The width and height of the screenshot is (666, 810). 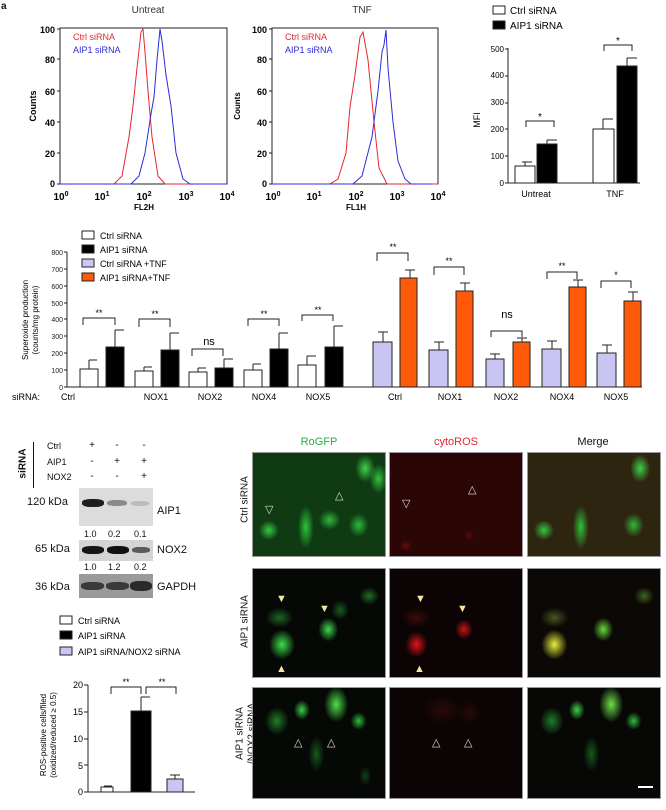 I want to click on y-axis-label-2: (oxidized/reduced ≥ 0.5), so click(x=53, y=735).